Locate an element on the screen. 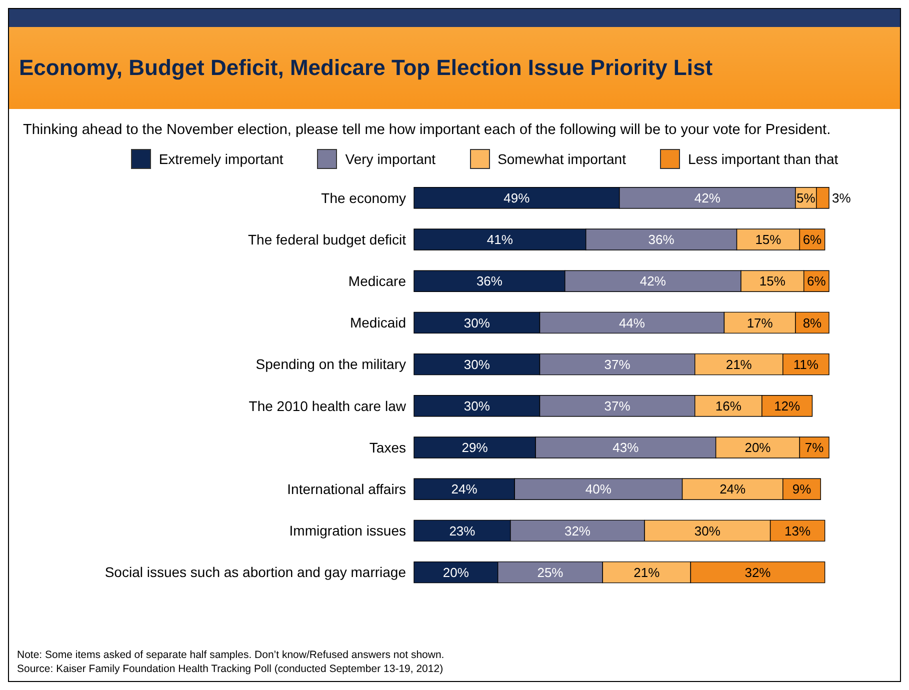  data-label: 43% is located at coordinates (626, 447).